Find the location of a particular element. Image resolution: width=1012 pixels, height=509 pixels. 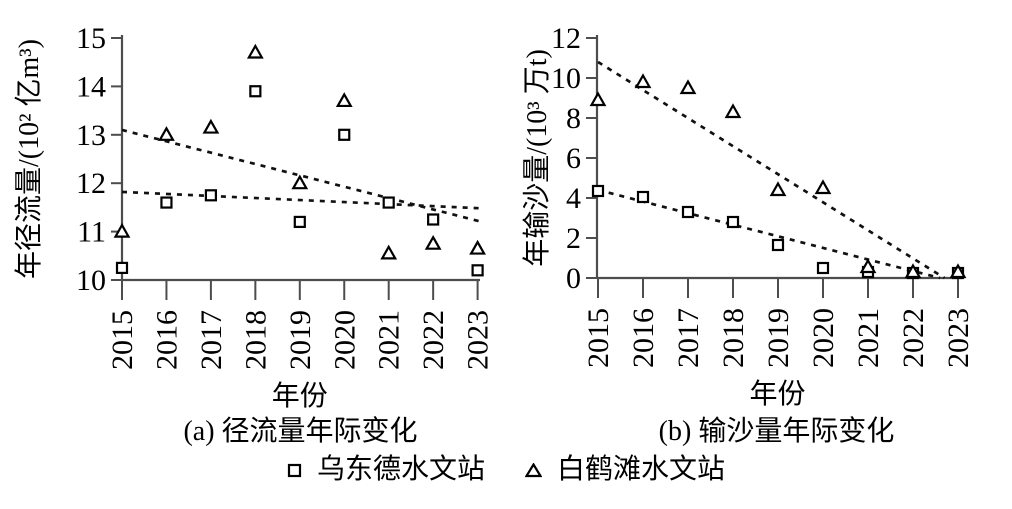

chart-b-caption: (b) 输沙量年际变化 is located at coordinates (776, 431).